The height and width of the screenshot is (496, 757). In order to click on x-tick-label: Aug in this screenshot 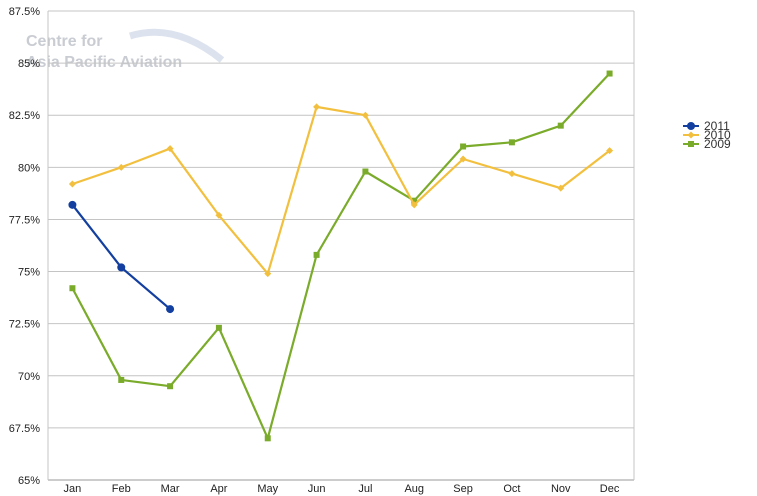, I will do `click(414, 489)`.